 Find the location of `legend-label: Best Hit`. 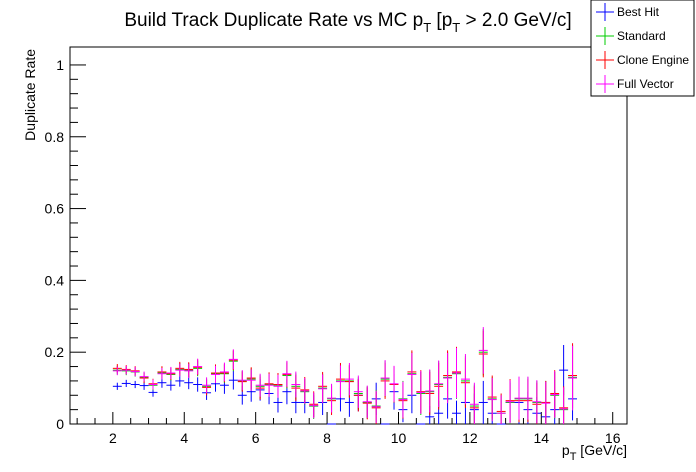

legend-label: Best Hit is located at coordinates (638, 12).